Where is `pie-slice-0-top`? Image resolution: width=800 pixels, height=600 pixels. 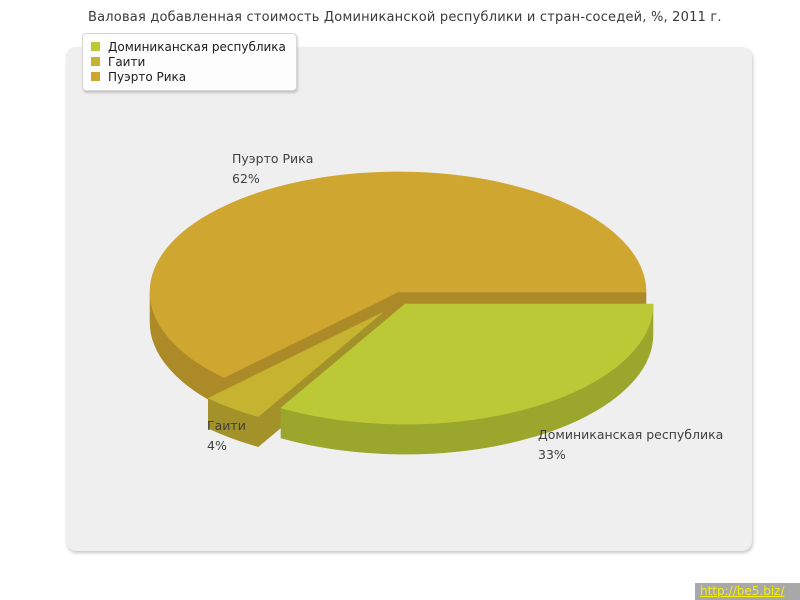 pie-slice-0-top is located at coordinates (467, 364).